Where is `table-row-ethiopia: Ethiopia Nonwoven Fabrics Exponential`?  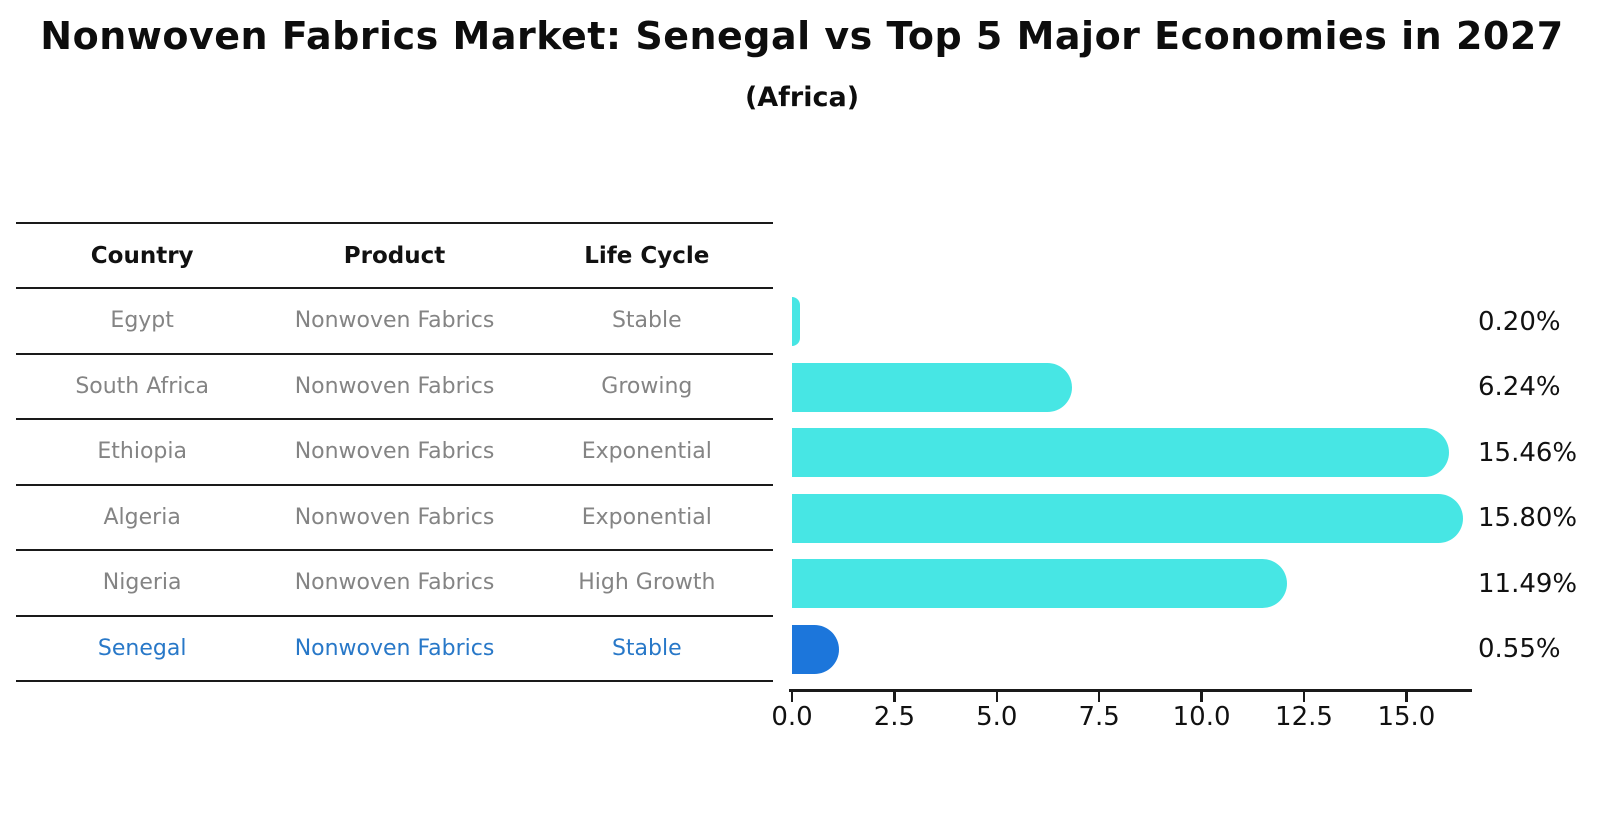 table-row-ethiopia: Ethiopia Nonwoven Fabrics Exponential is located at coordinates (394, 453).